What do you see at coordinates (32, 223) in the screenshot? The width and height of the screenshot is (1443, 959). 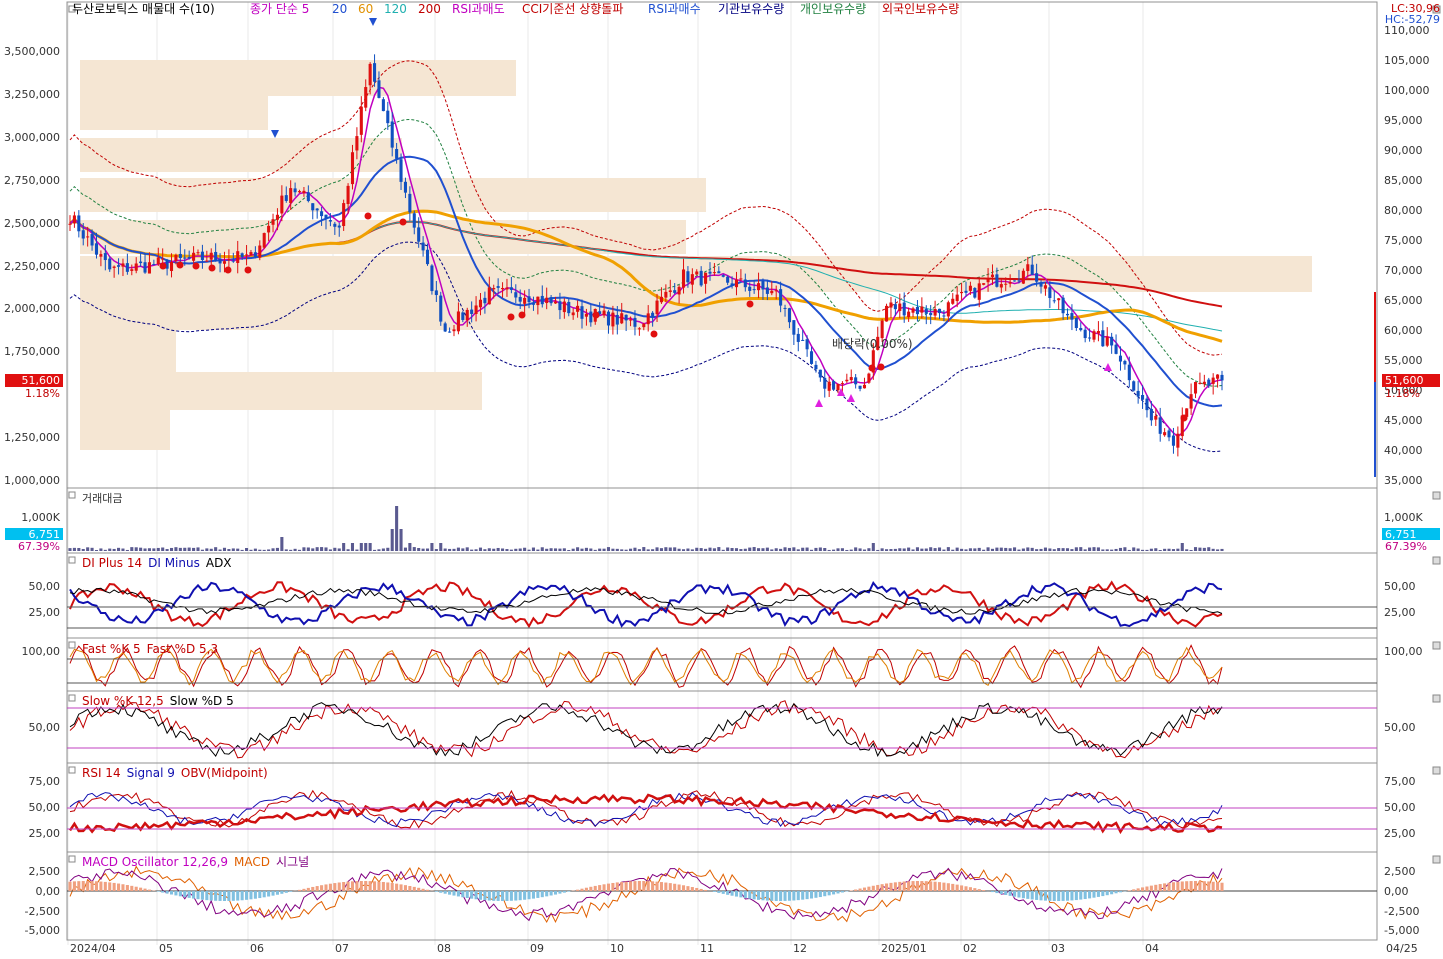 I see `price-left-tick: 2,500,000` at bounding box center [32, 223].